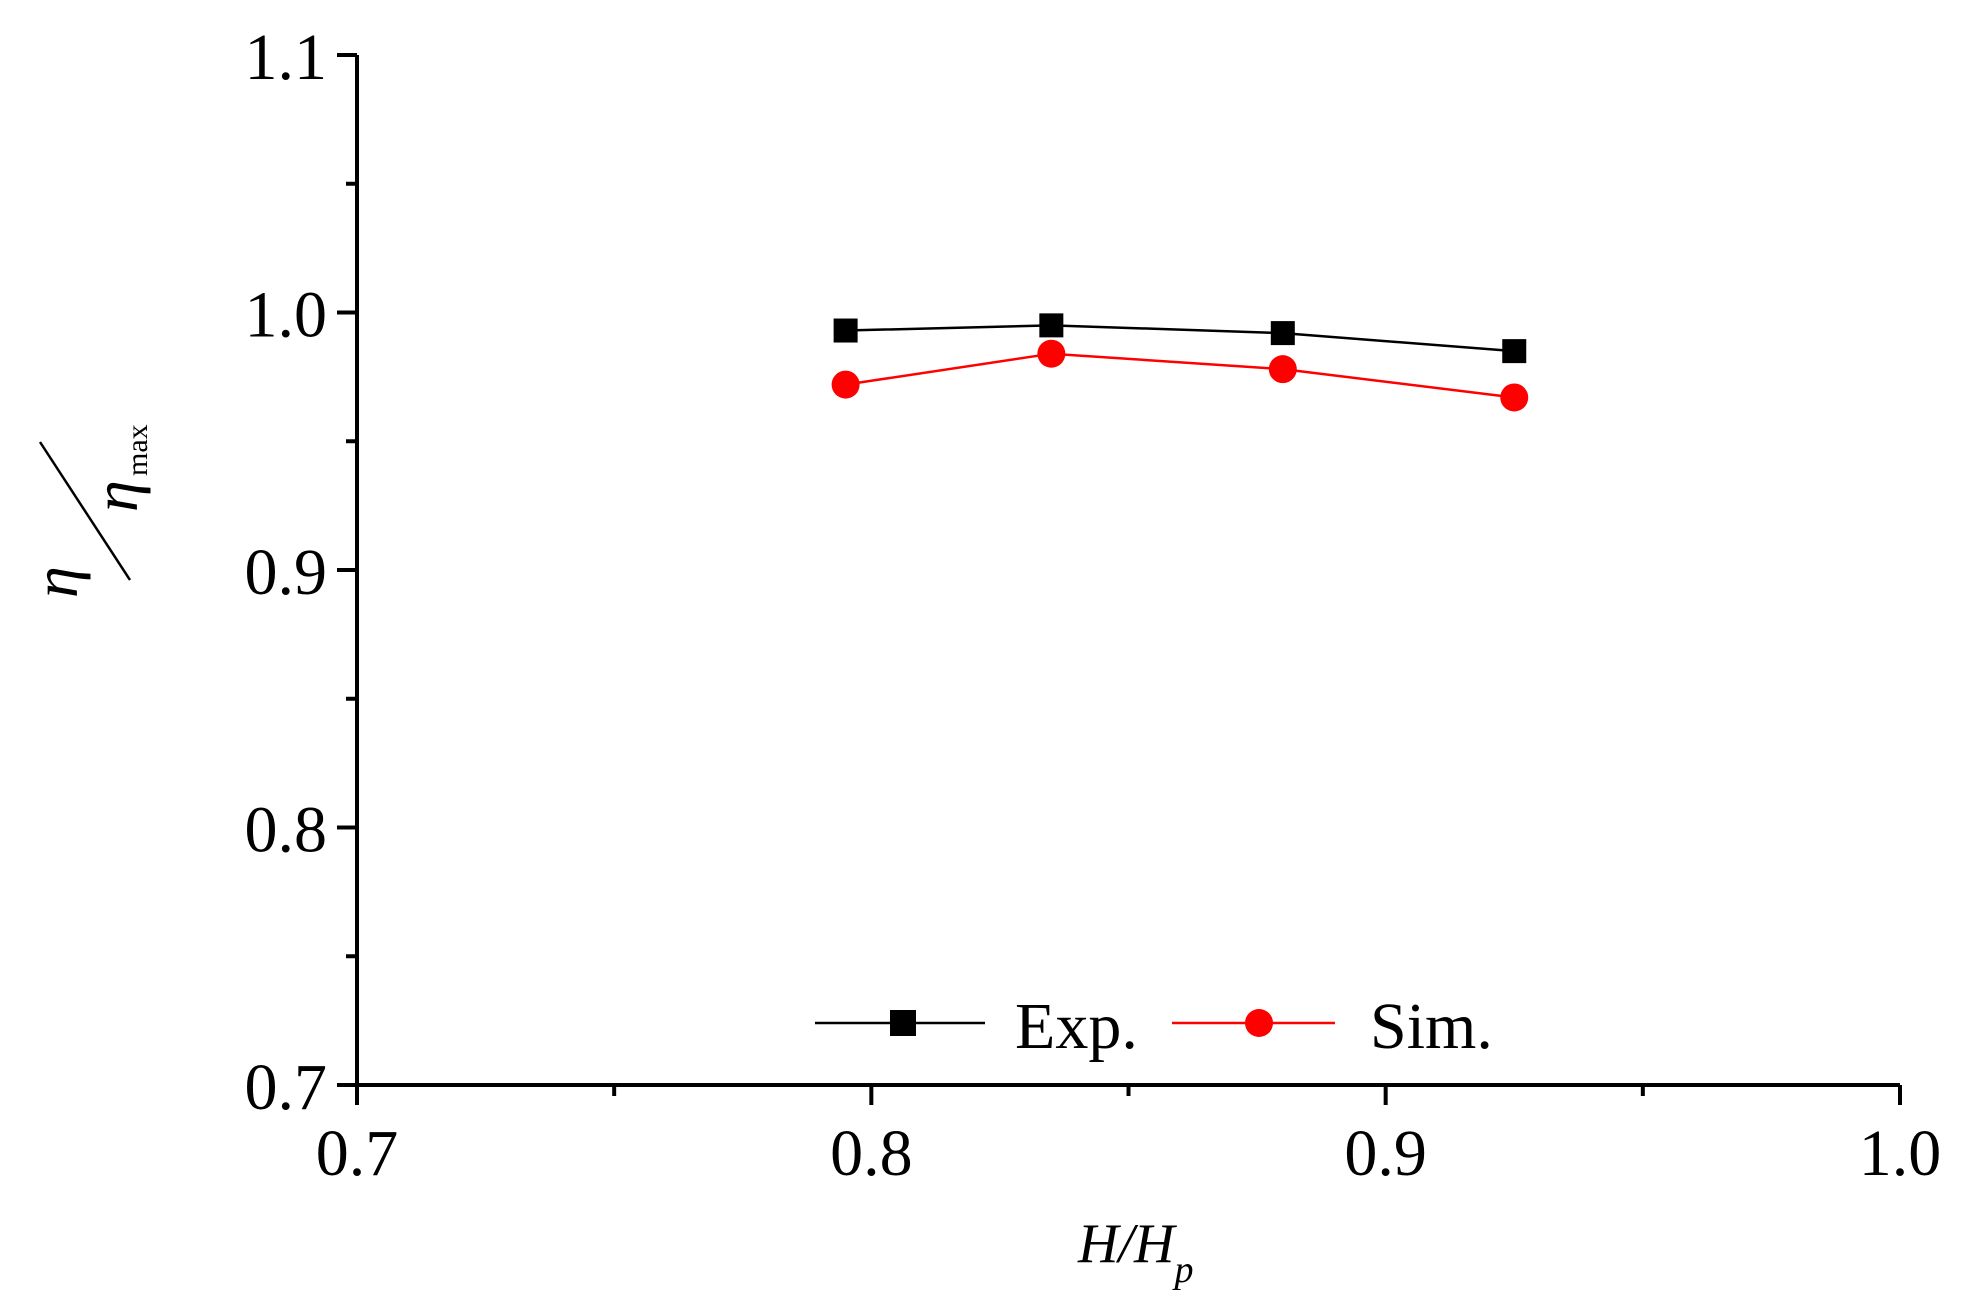 The image size is (1969, 1298). I want to click on series-layer, so click(1180, 362).